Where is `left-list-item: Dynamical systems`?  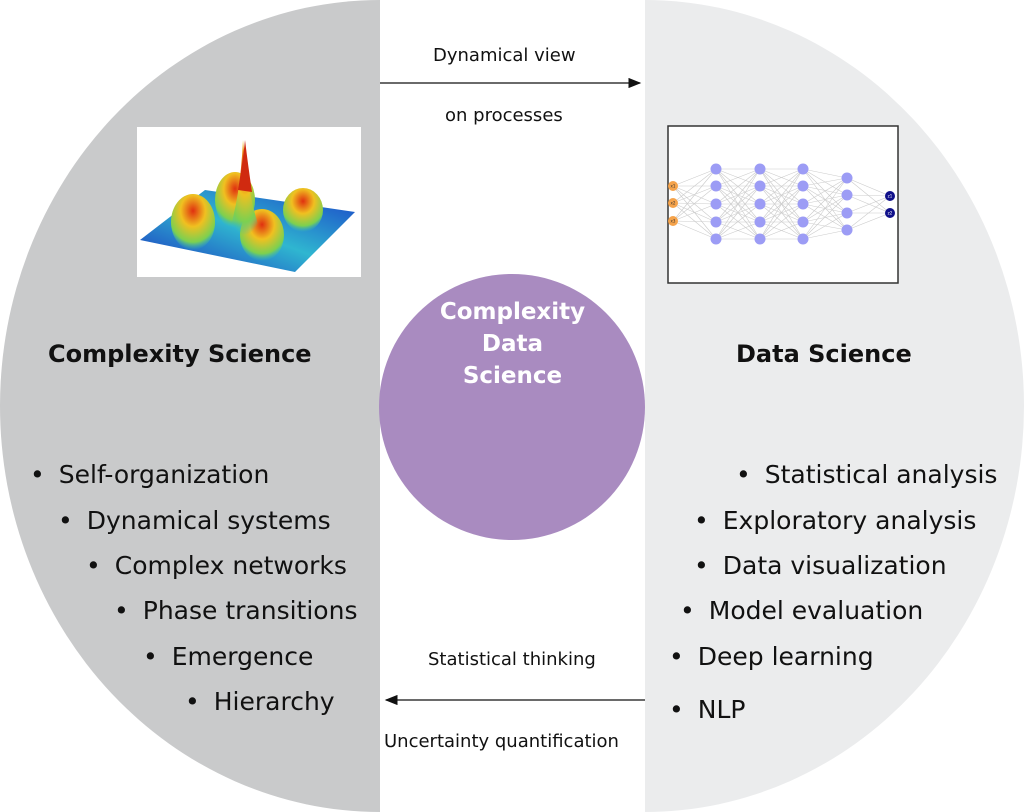 left-list-item: Dynamical systems is located at coordinates (194, 520).